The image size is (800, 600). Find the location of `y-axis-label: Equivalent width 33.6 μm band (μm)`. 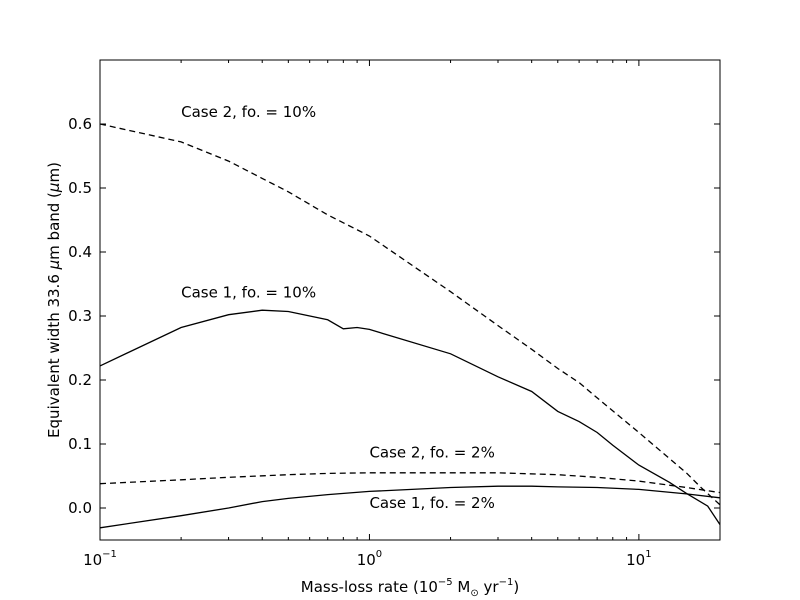

y-axis-label: Equivalent width 33.6 μm band (μm) is located at coordinates (54, 300).